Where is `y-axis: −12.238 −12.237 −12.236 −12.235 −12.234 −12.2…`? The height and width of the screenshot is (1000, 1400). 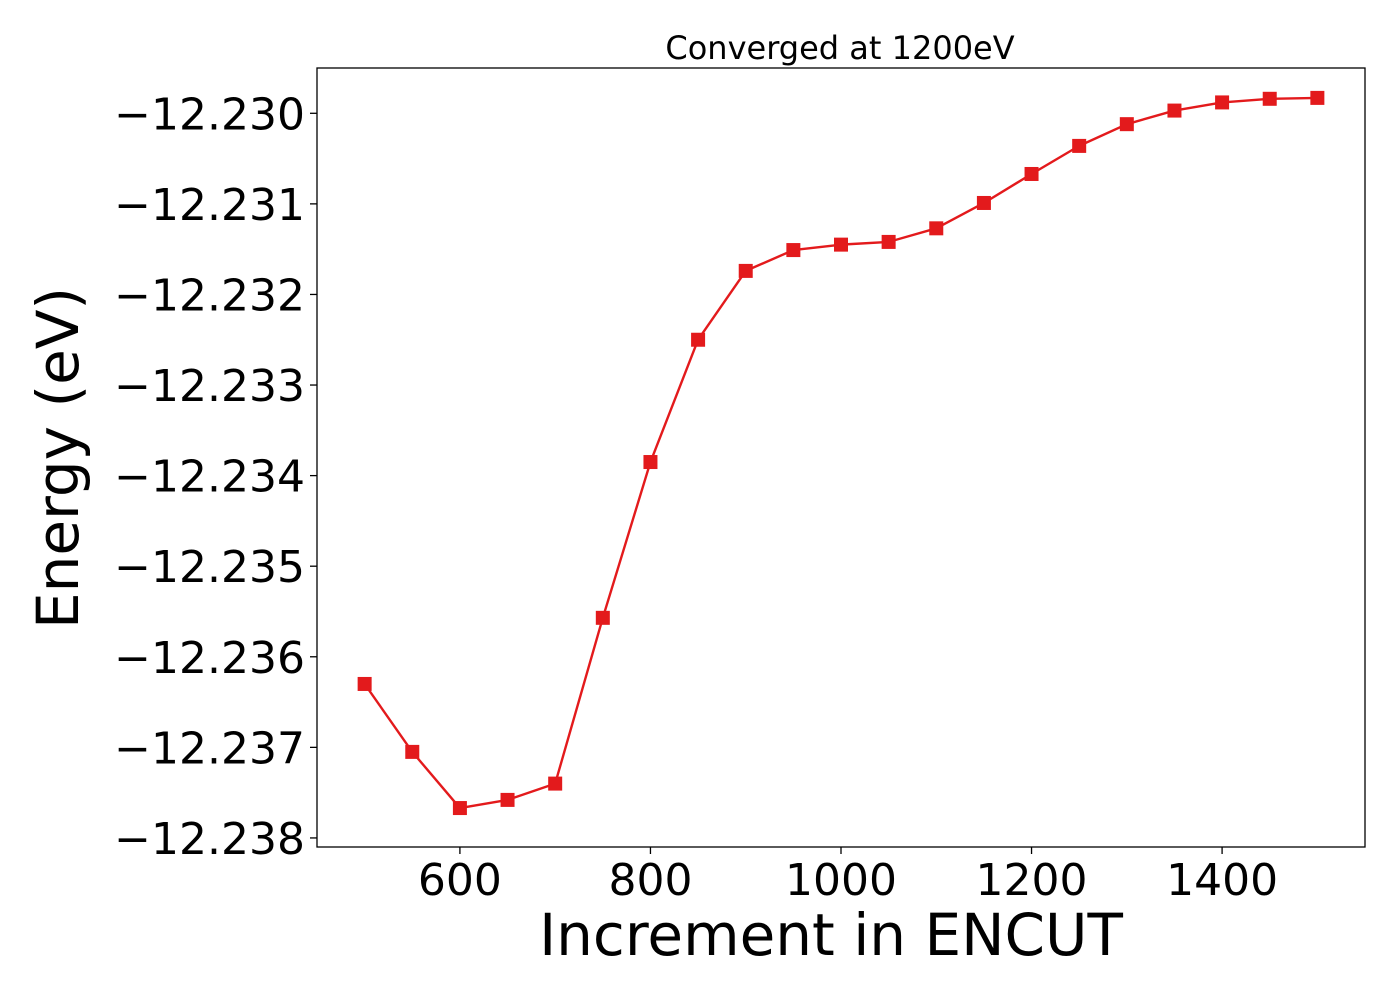
y-axis: −12.238 −12.237 −12.236 −12.235 −12.234 −12.2… is located at coordinates (215, 477).